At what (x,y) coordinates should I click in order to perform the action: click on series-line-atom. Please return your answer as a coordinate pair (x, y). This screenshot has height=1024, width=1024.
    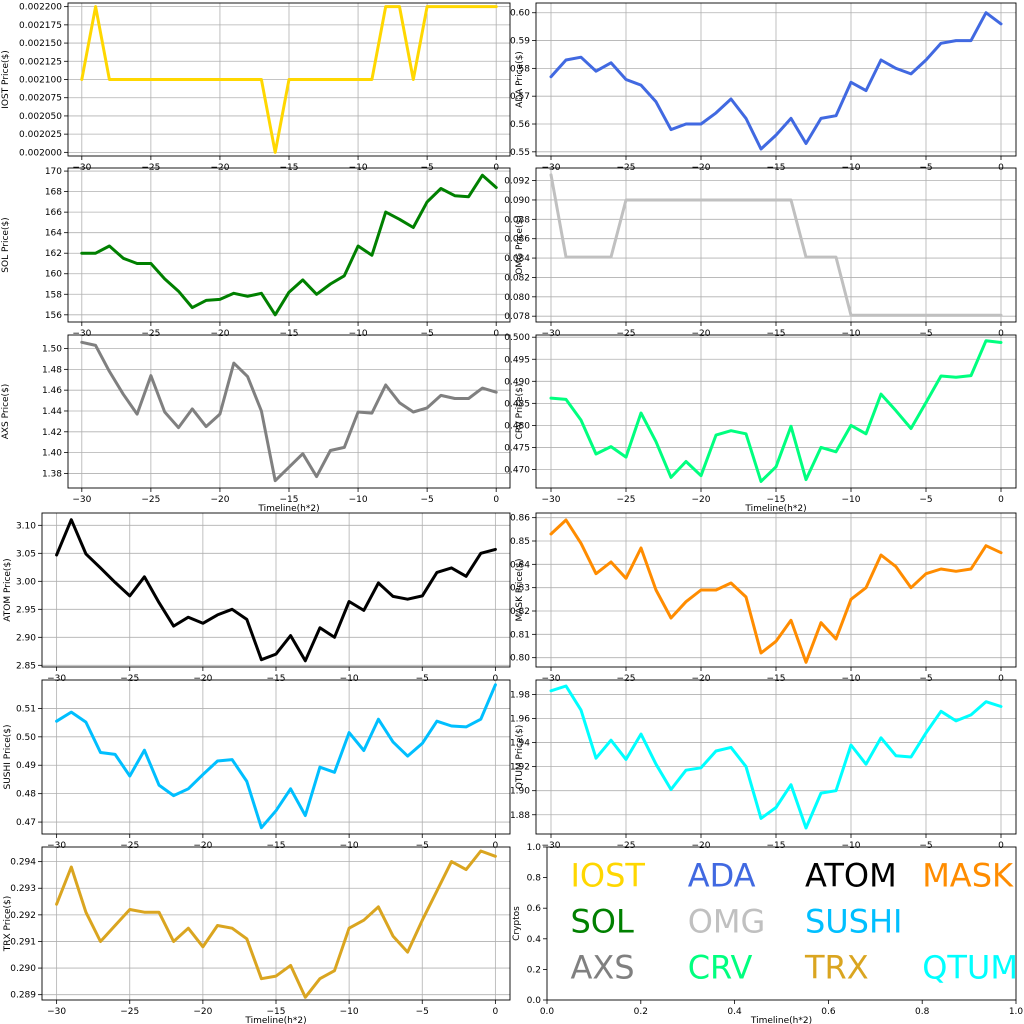
    Looking at the image, I should click on (276, 590).